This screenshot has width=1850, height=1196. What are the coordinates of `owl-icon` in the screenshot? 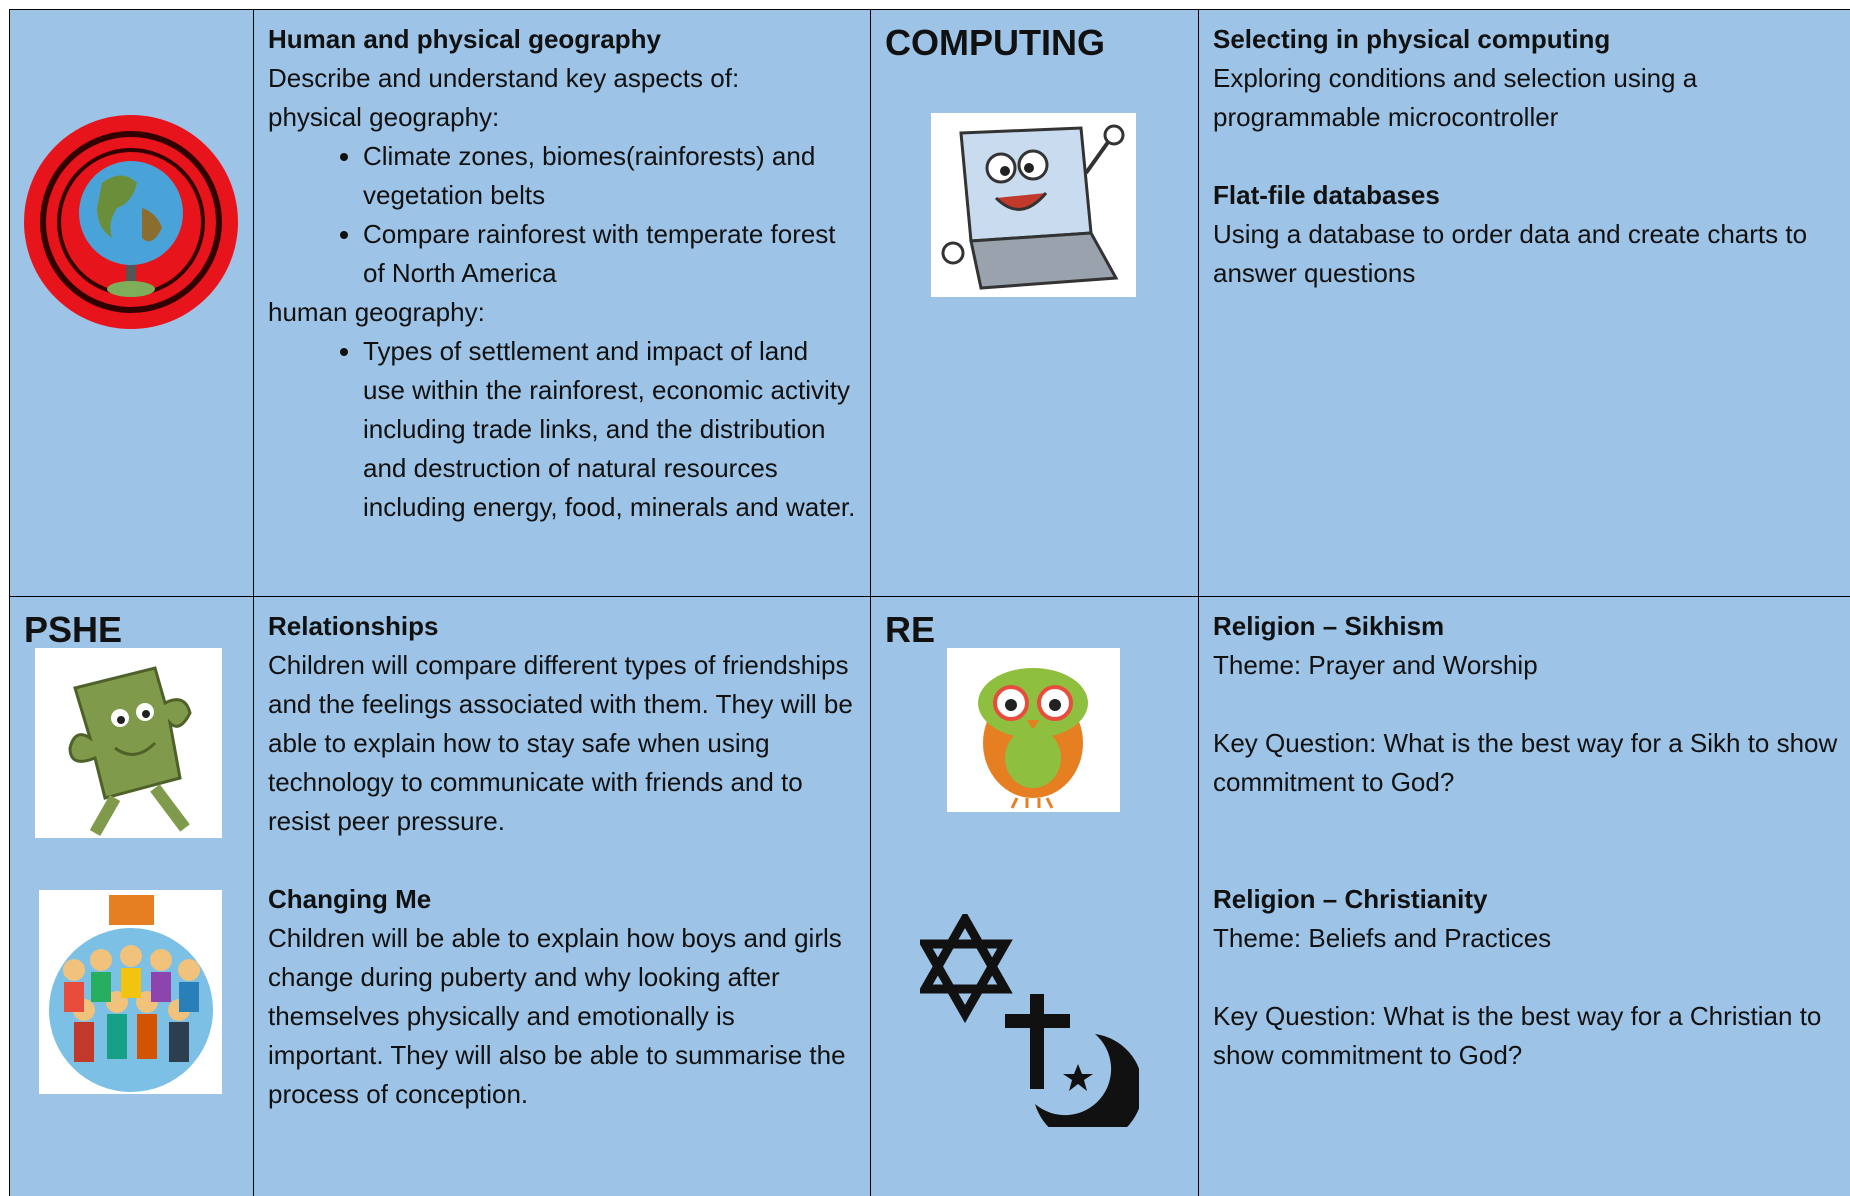 It's located at (1033, 730).